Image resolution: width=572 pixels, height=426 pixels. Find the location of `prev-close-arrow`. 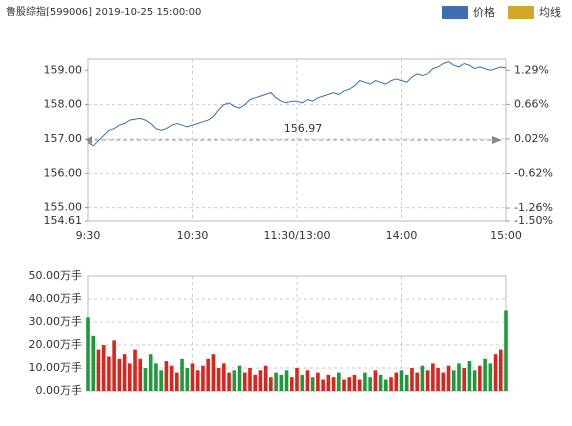

prev-close-arrow is located at coordinates (497, 140).